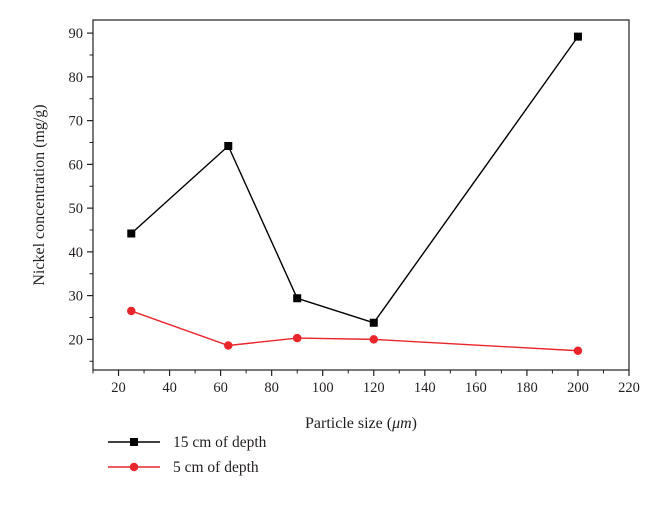  What do you see at coordinates (39, 194) in the screenshot?
I see `y-axis-title: Nickel concentration (mg/g)` at bounding box center [39, 194].